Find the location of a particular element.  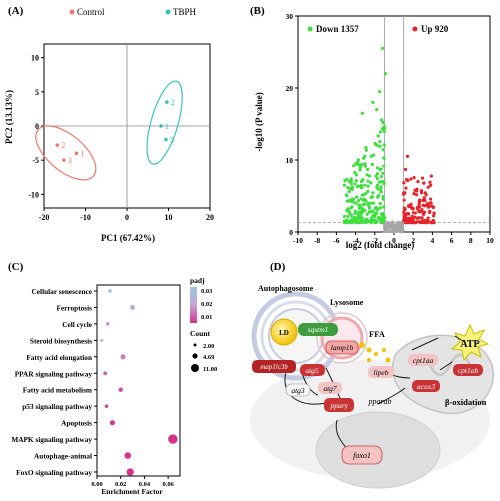

pca-legend: Control TBPH is located at coordinates (133, 12).